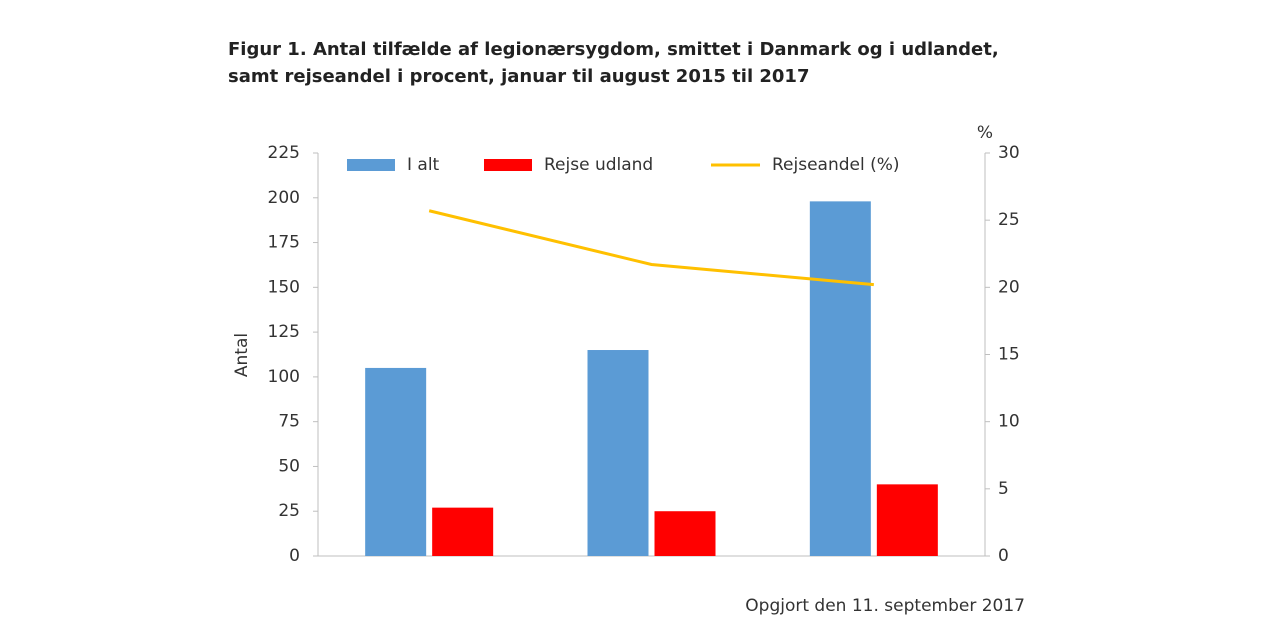  I want to click on y-tick-label: 0, so click(294, 556).